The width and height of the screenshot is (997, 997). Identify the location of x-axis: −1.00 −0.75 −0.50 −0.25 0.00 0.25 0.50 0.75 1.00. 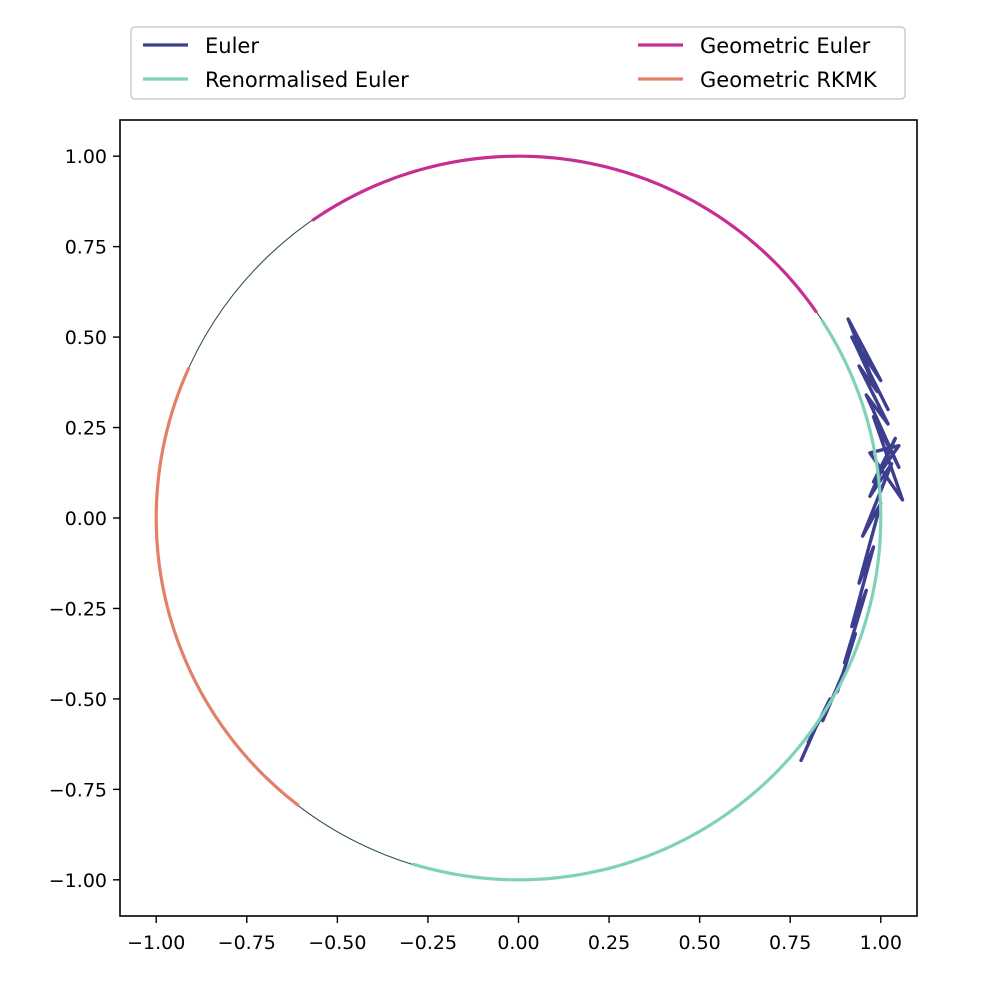
(514, 935).